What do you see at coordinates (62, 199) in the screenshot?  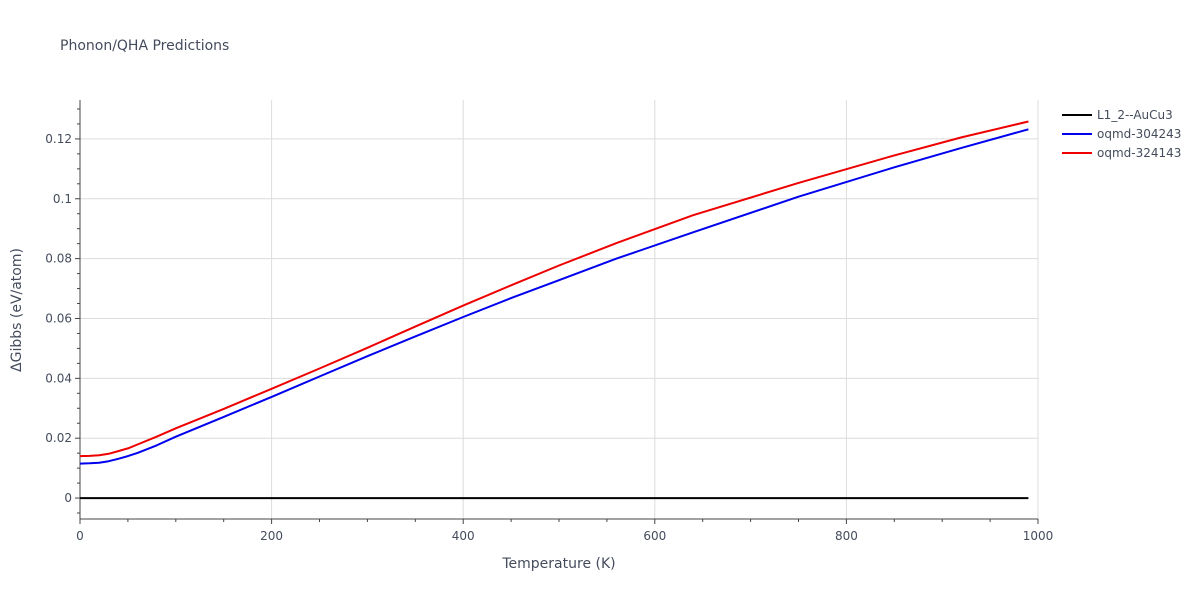 I see `y-tick-label: 0.1` at bounding box center [62, 199].